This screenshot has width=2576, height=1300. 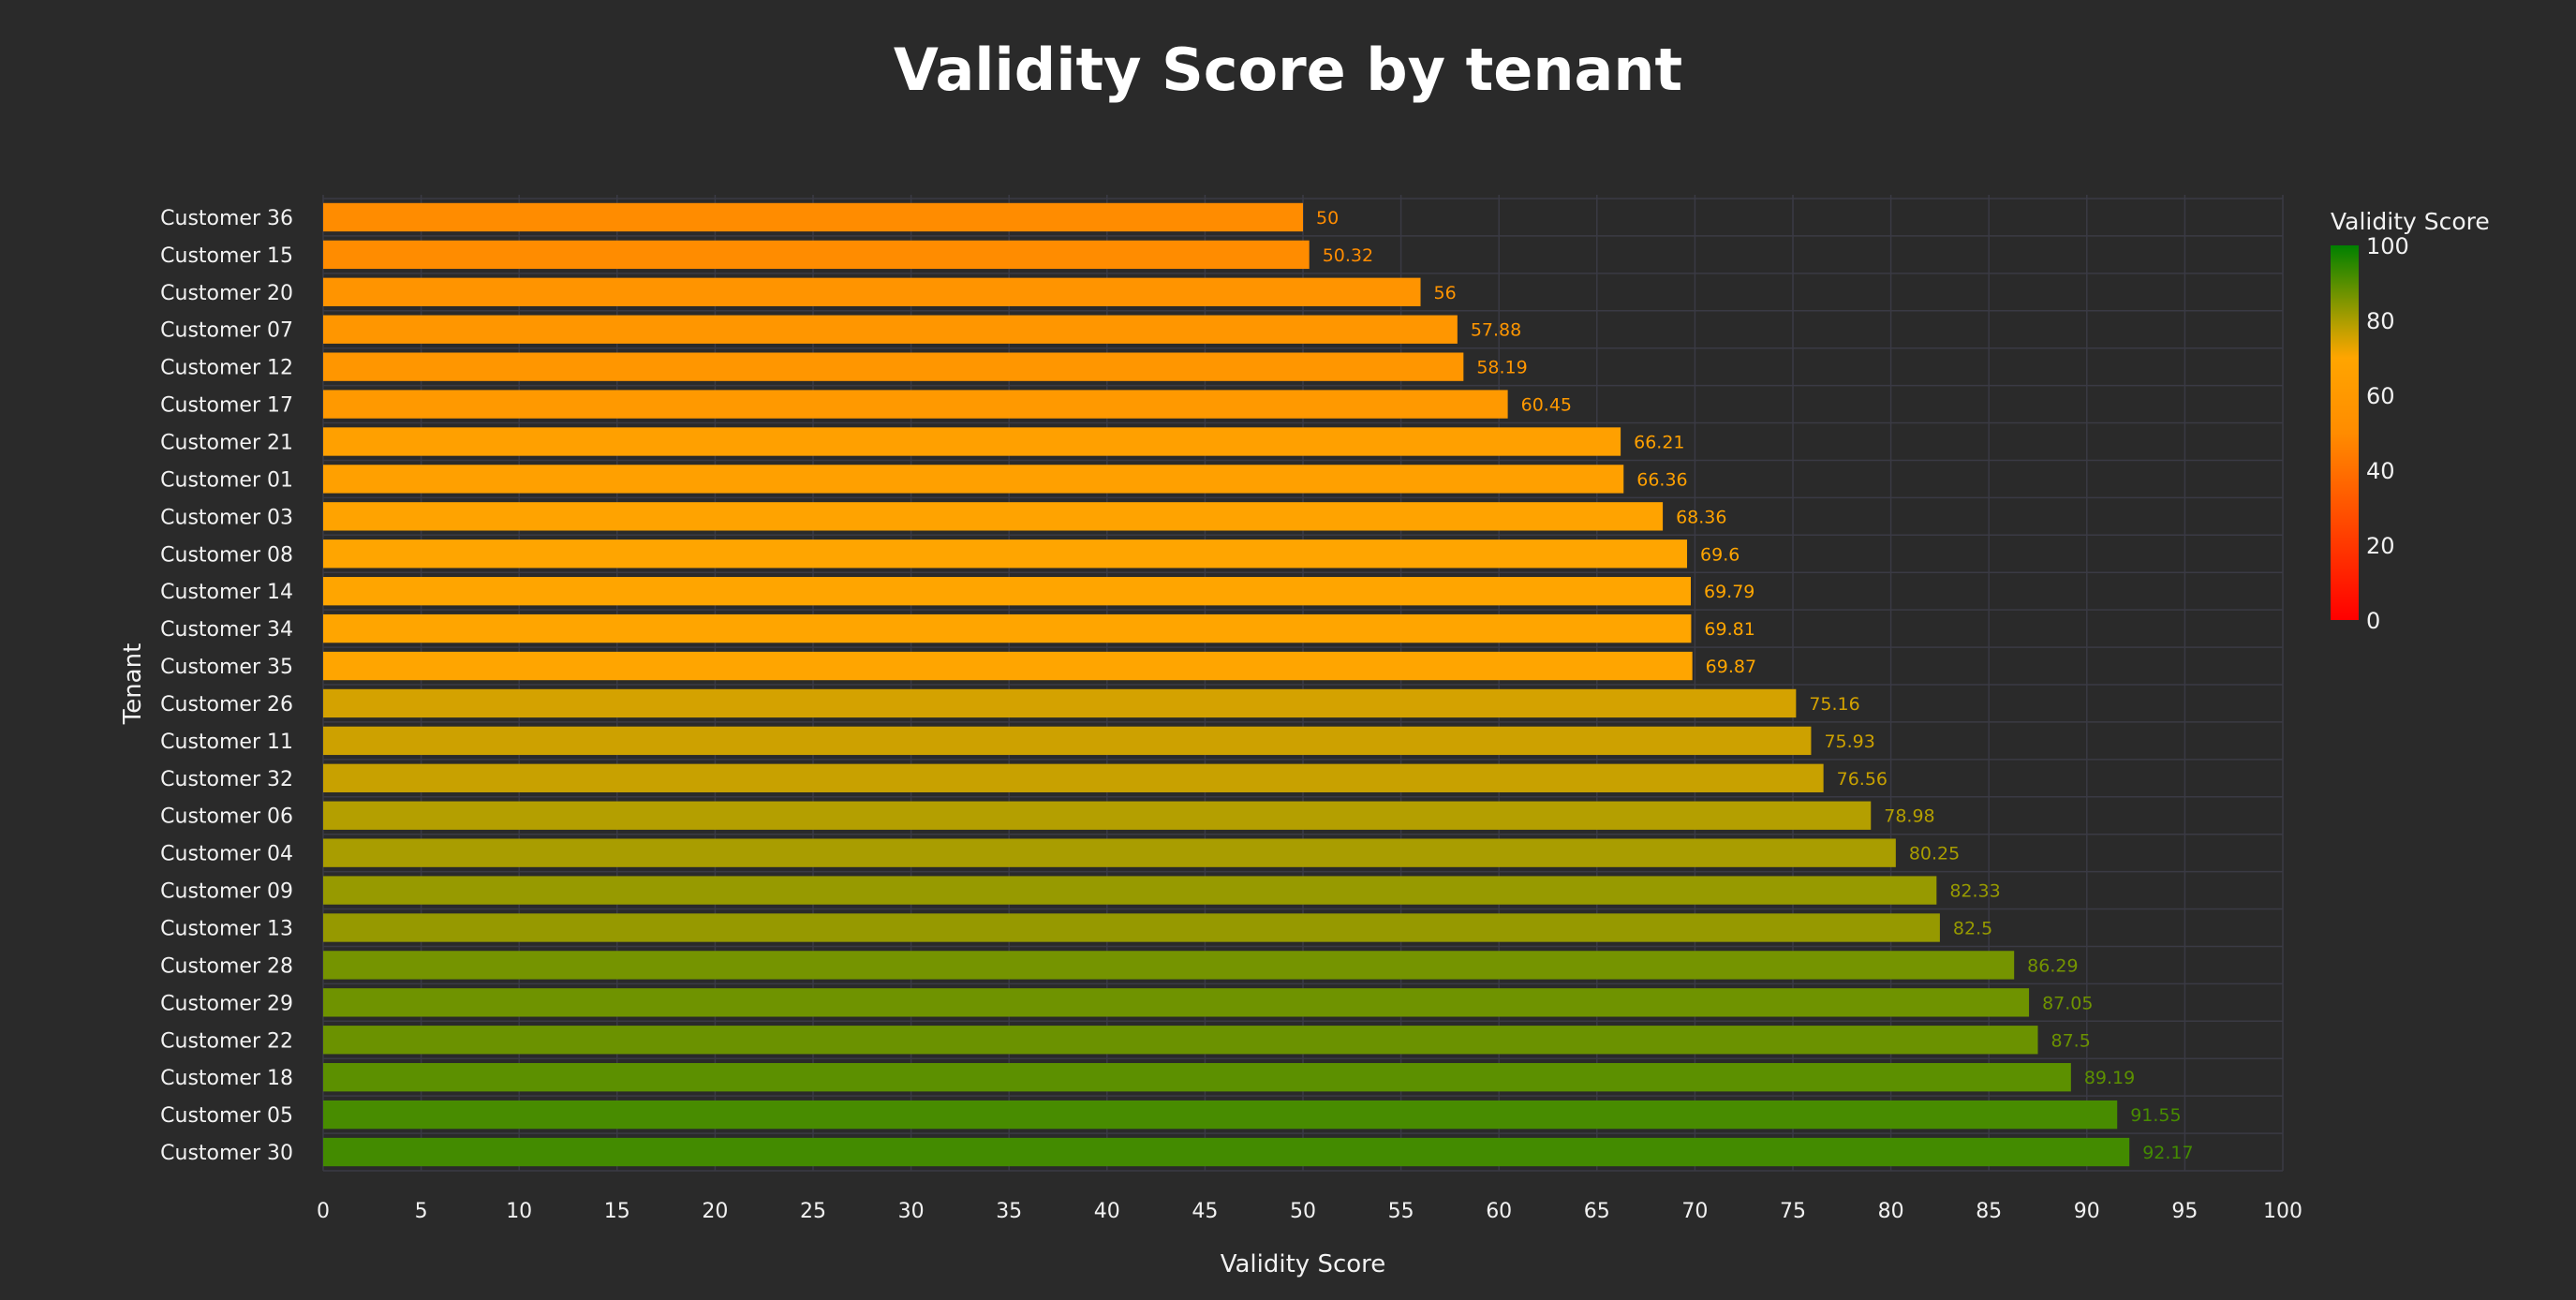 I want to click on x-tick-label: 65, so click(x=1597, y=1211).